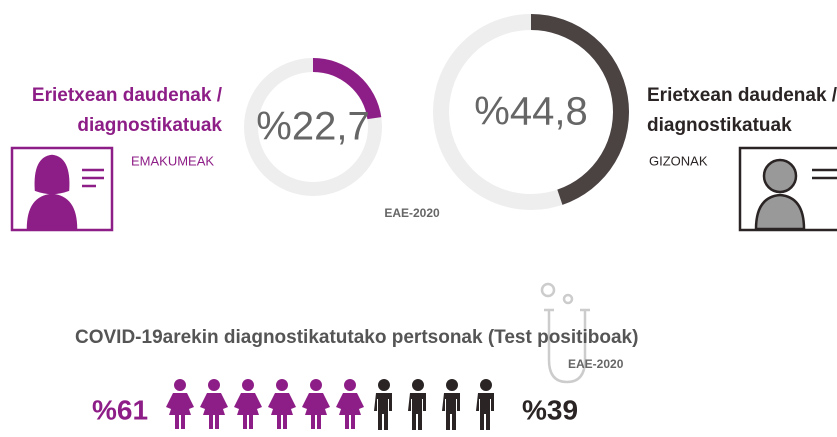 This screenshot has height=437, width=837. What do you see at coordinates (412, 213) in the screenshot?
I see `source: EAE-2020` at bounding box center [412, 213].